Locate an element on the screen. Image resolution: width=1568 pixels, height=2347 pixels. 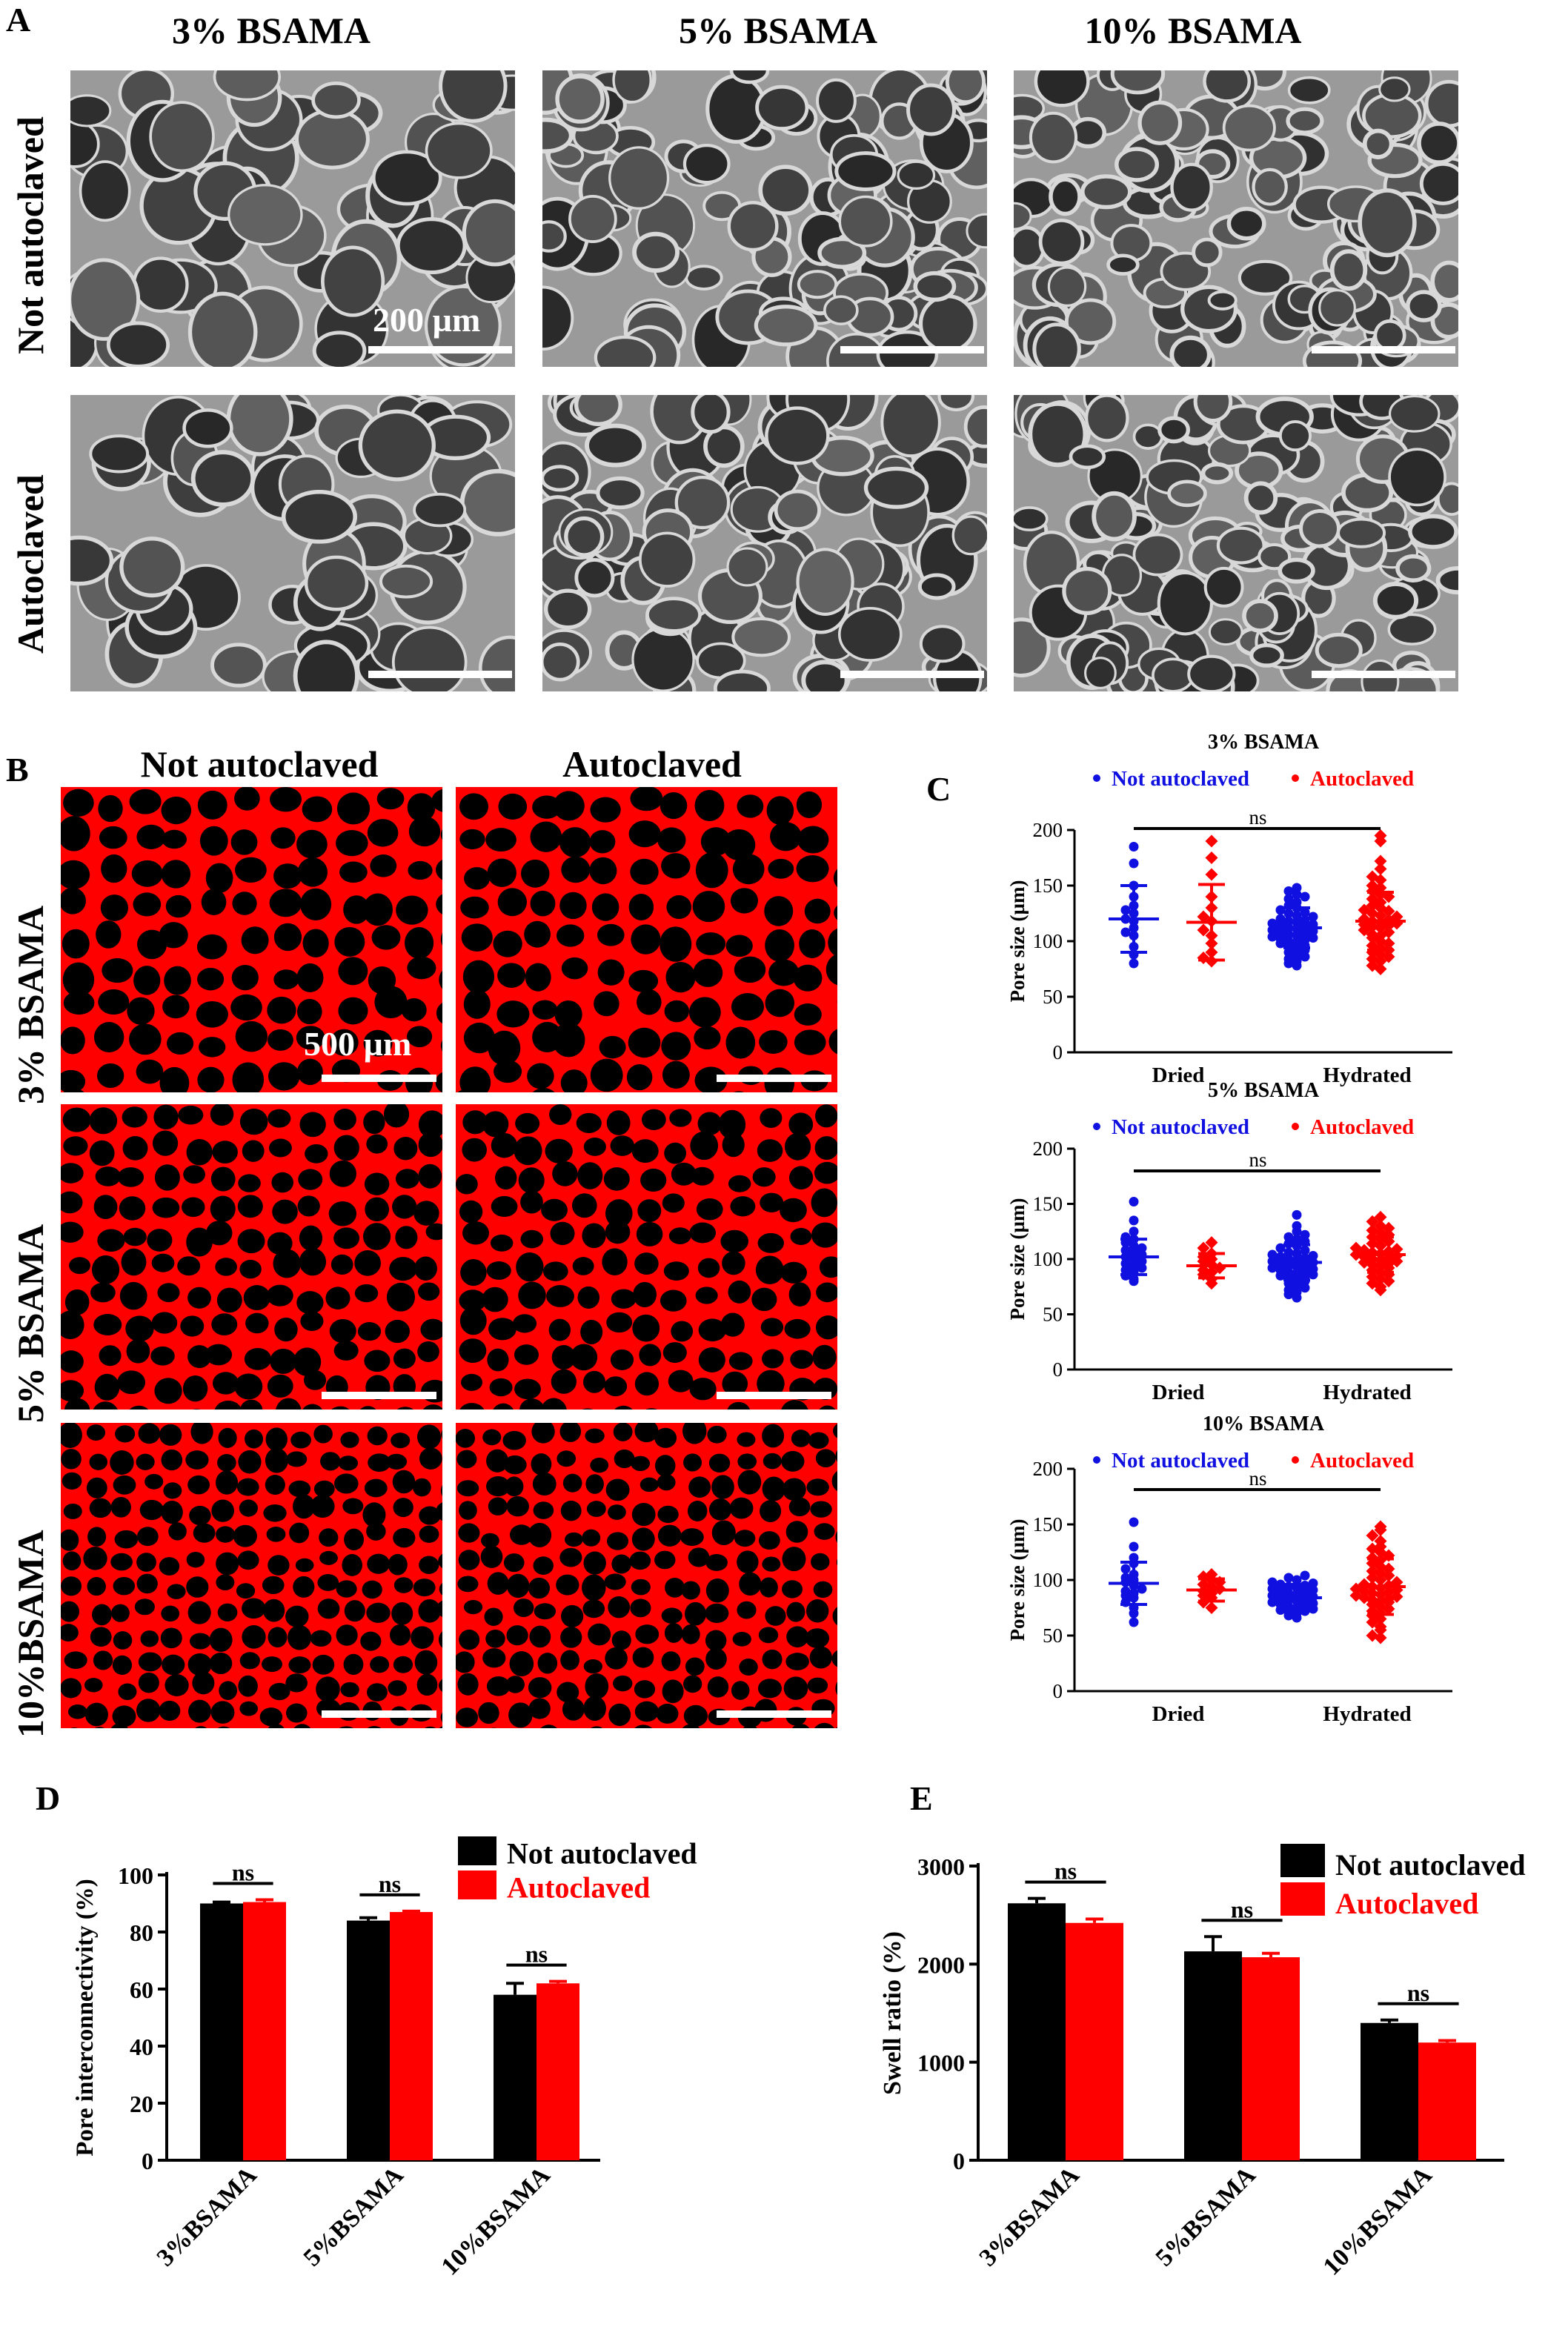
legend-label: Autoclaved is located at coordinates (1406, 1903).